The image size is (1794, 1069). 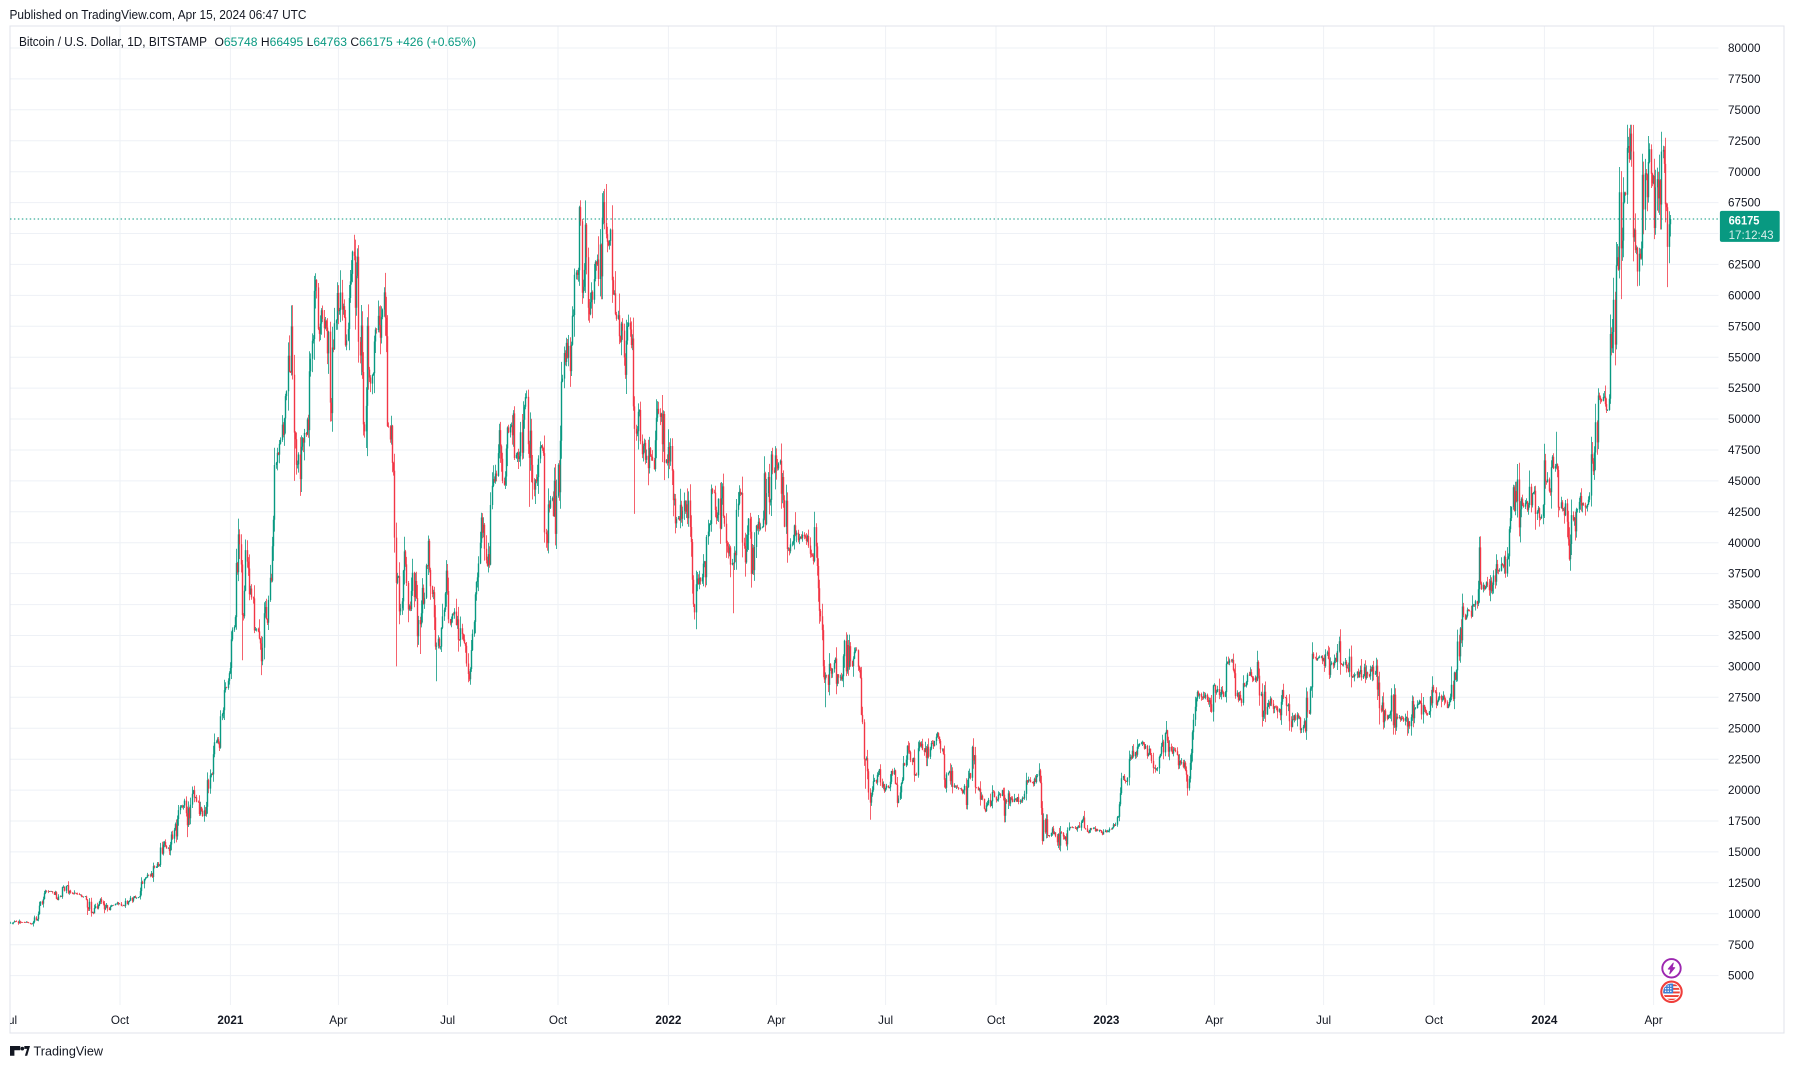 I want to click on svg-text: 35000, so click(x=1744, y=605).